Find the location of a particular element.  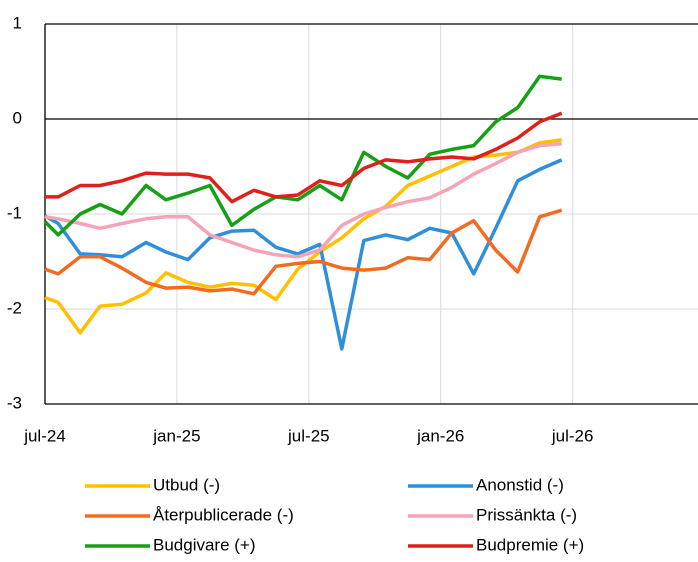

x-tick-label: jan-26 is located at coordinates (440, 435).